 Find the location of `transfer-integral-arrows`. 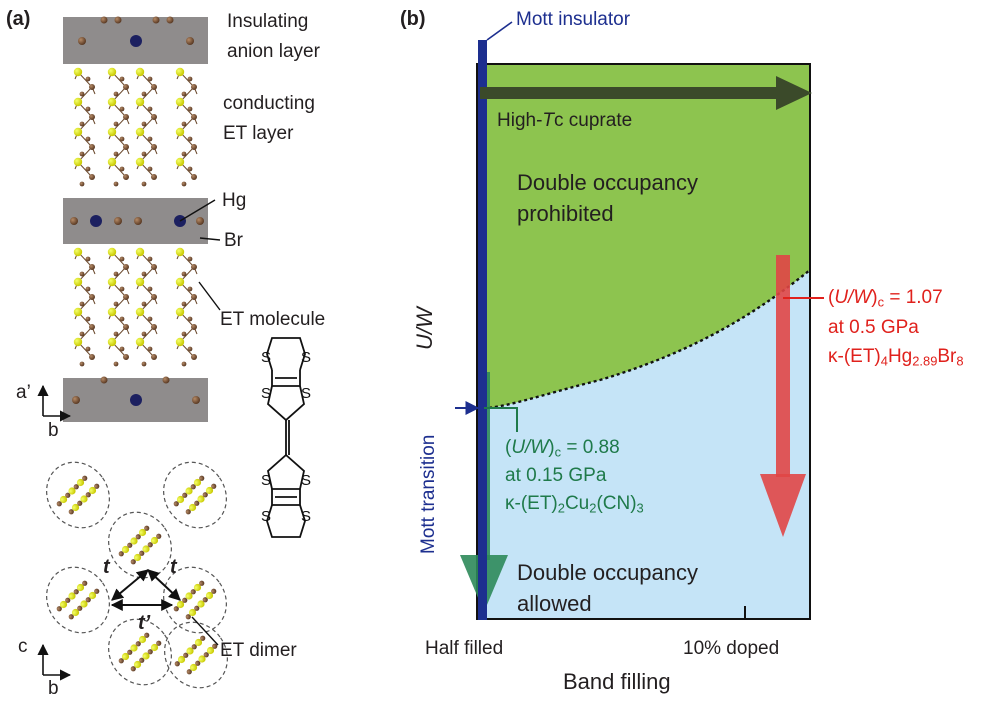

transfer-integral-arrows is located at coordinates (145, 590).